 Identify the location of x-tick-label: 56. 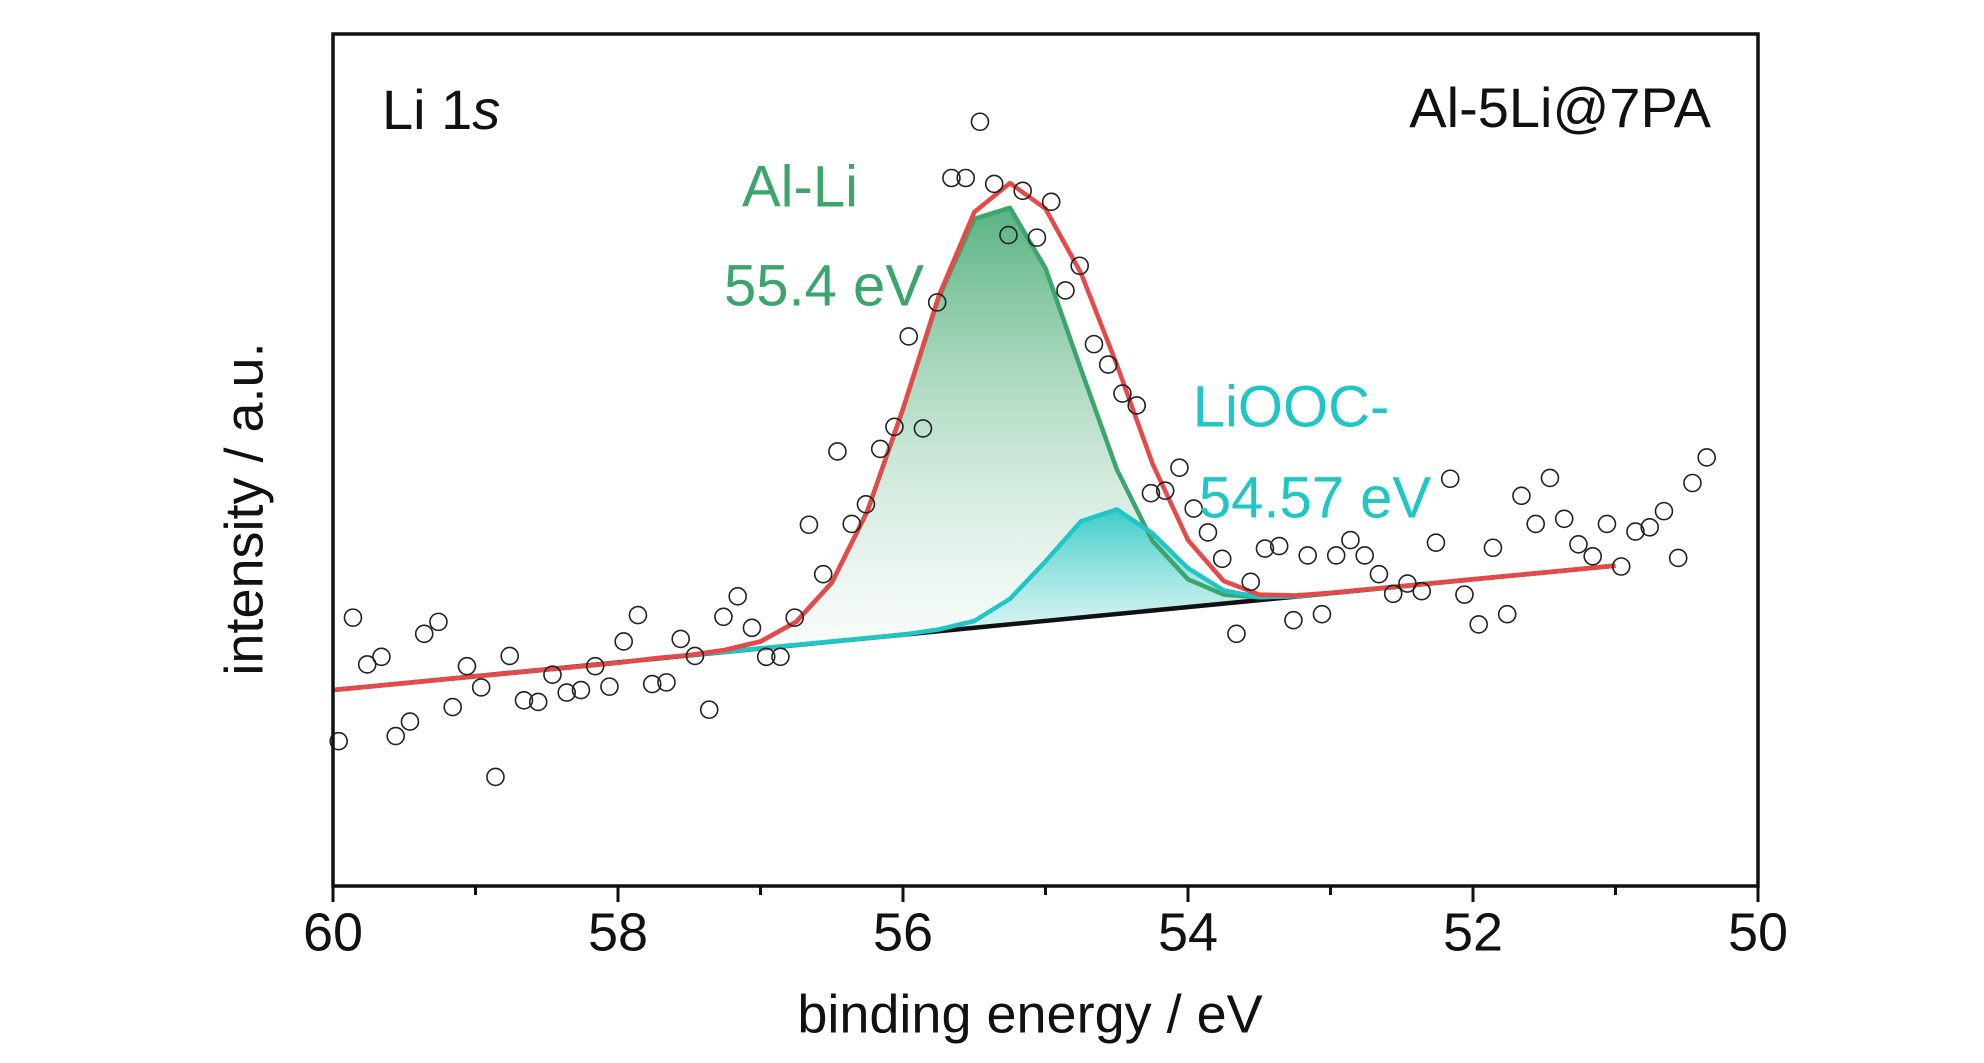
(903, 932).